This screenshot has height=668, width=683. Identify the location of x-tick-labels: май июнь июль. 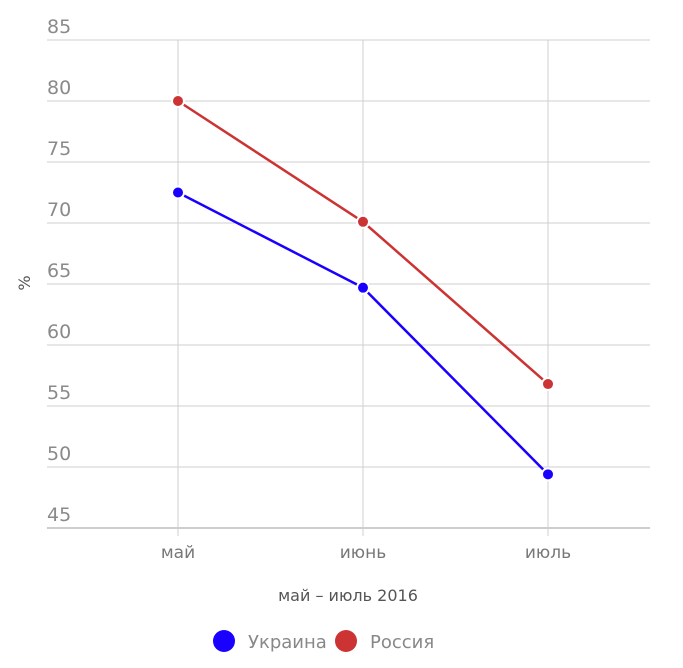
(366, 553).